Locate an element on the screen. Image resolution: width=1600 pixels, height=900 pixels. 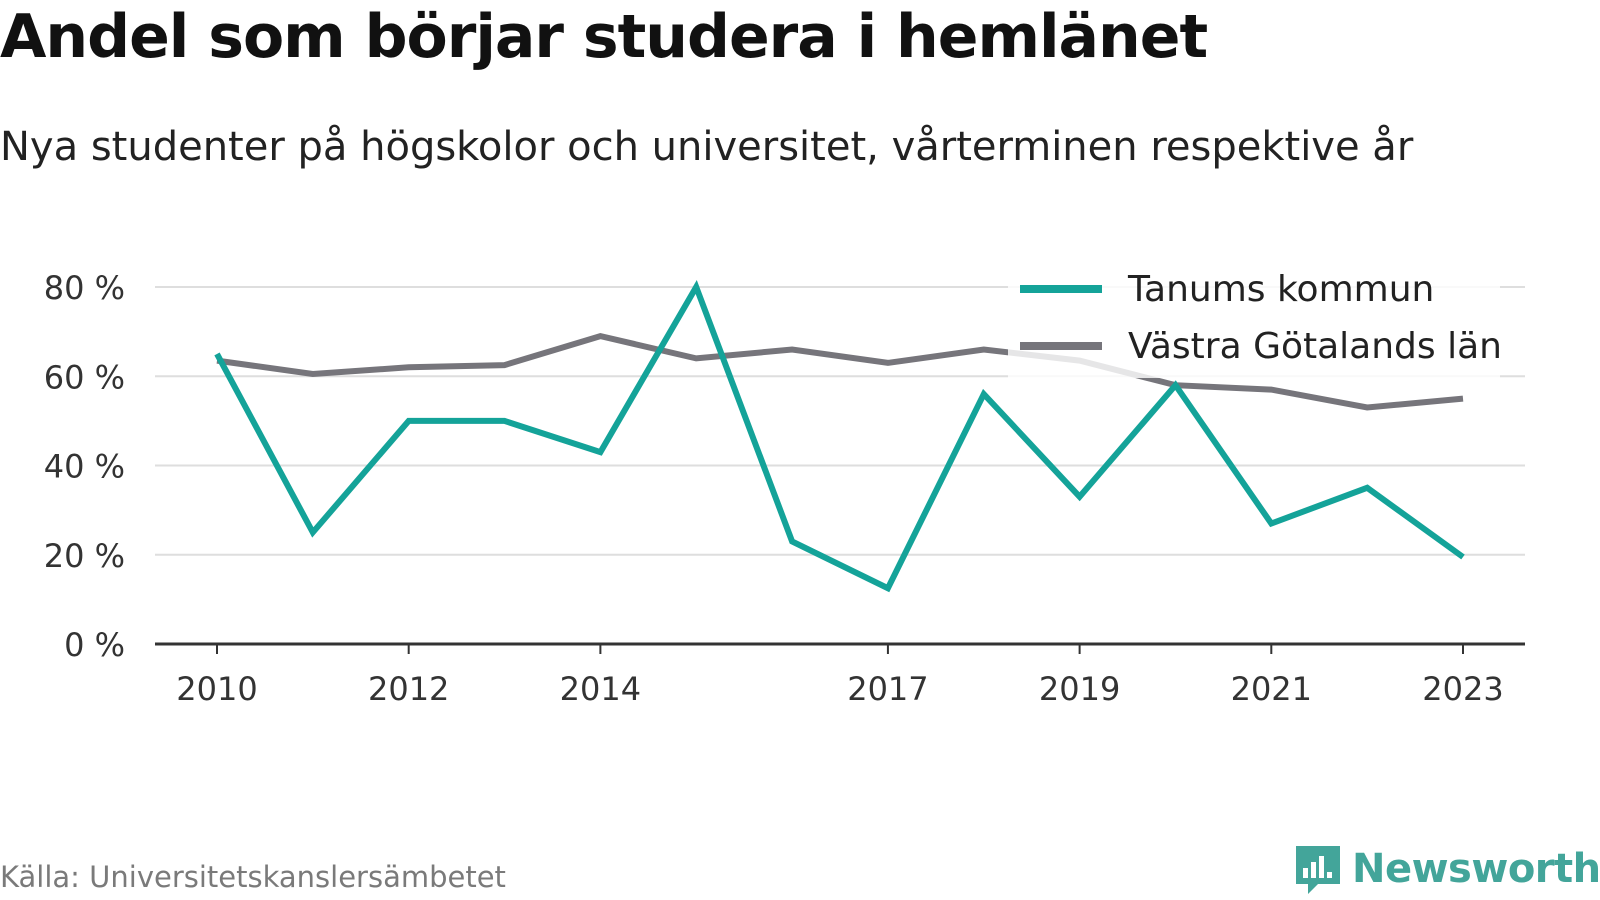
legend-background is located at coordinates (1254, 320).